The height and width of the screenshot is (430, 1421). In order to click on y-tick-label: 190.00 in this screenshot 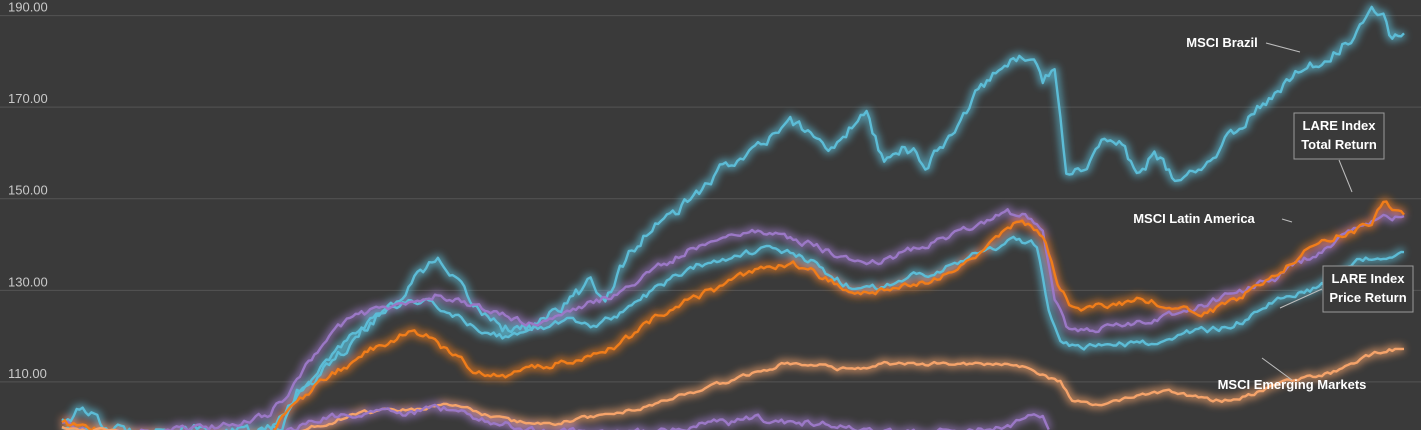, I will do `click(28, 7)`.